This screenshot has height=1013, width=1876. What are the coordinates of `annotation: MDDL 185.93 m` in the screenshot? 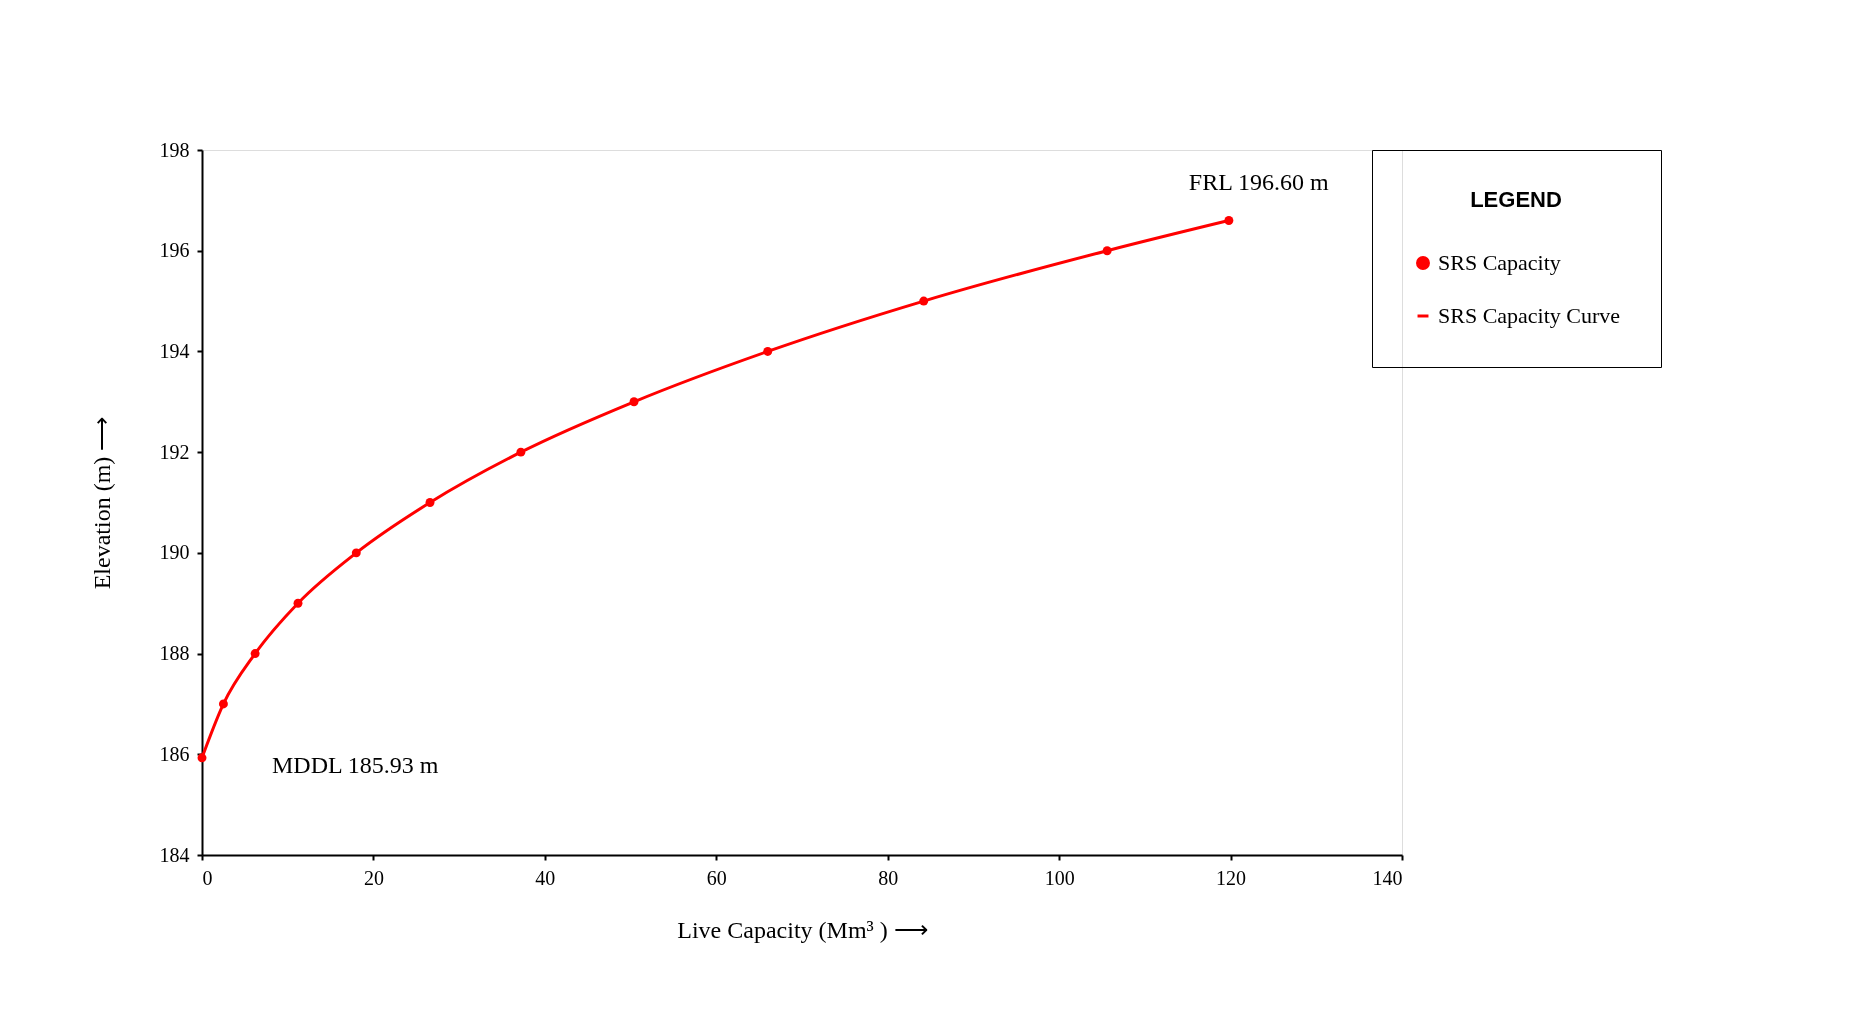 It's located at (355, 764).